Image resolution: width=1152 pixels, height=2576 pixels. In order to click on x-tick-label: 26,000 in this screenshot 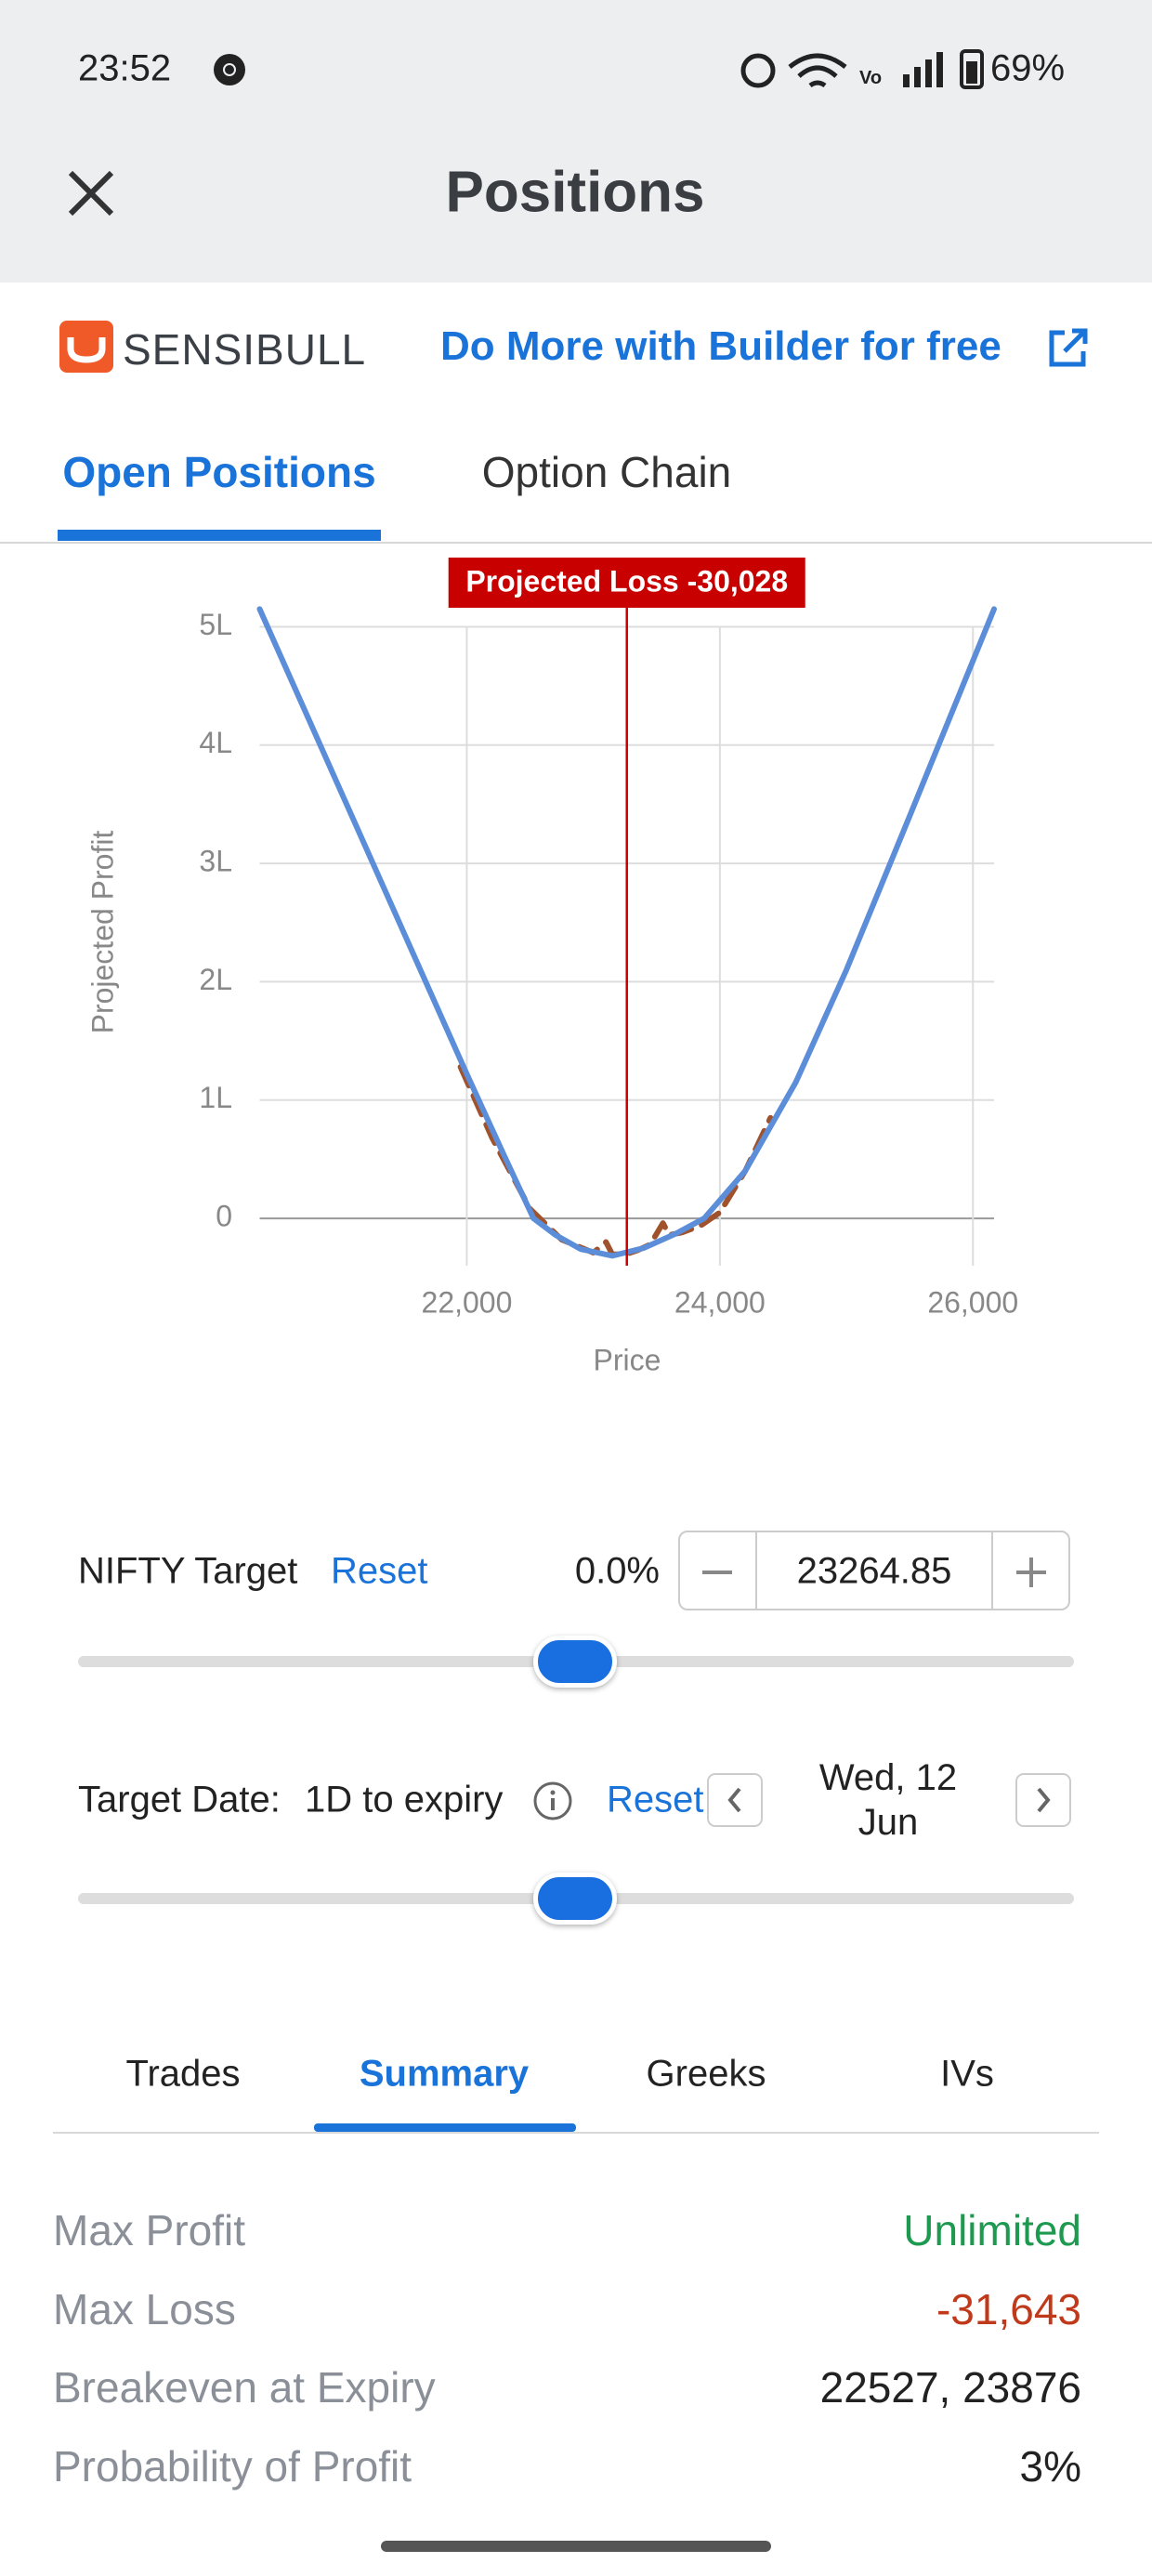, I will do `click(972, 1302)`.